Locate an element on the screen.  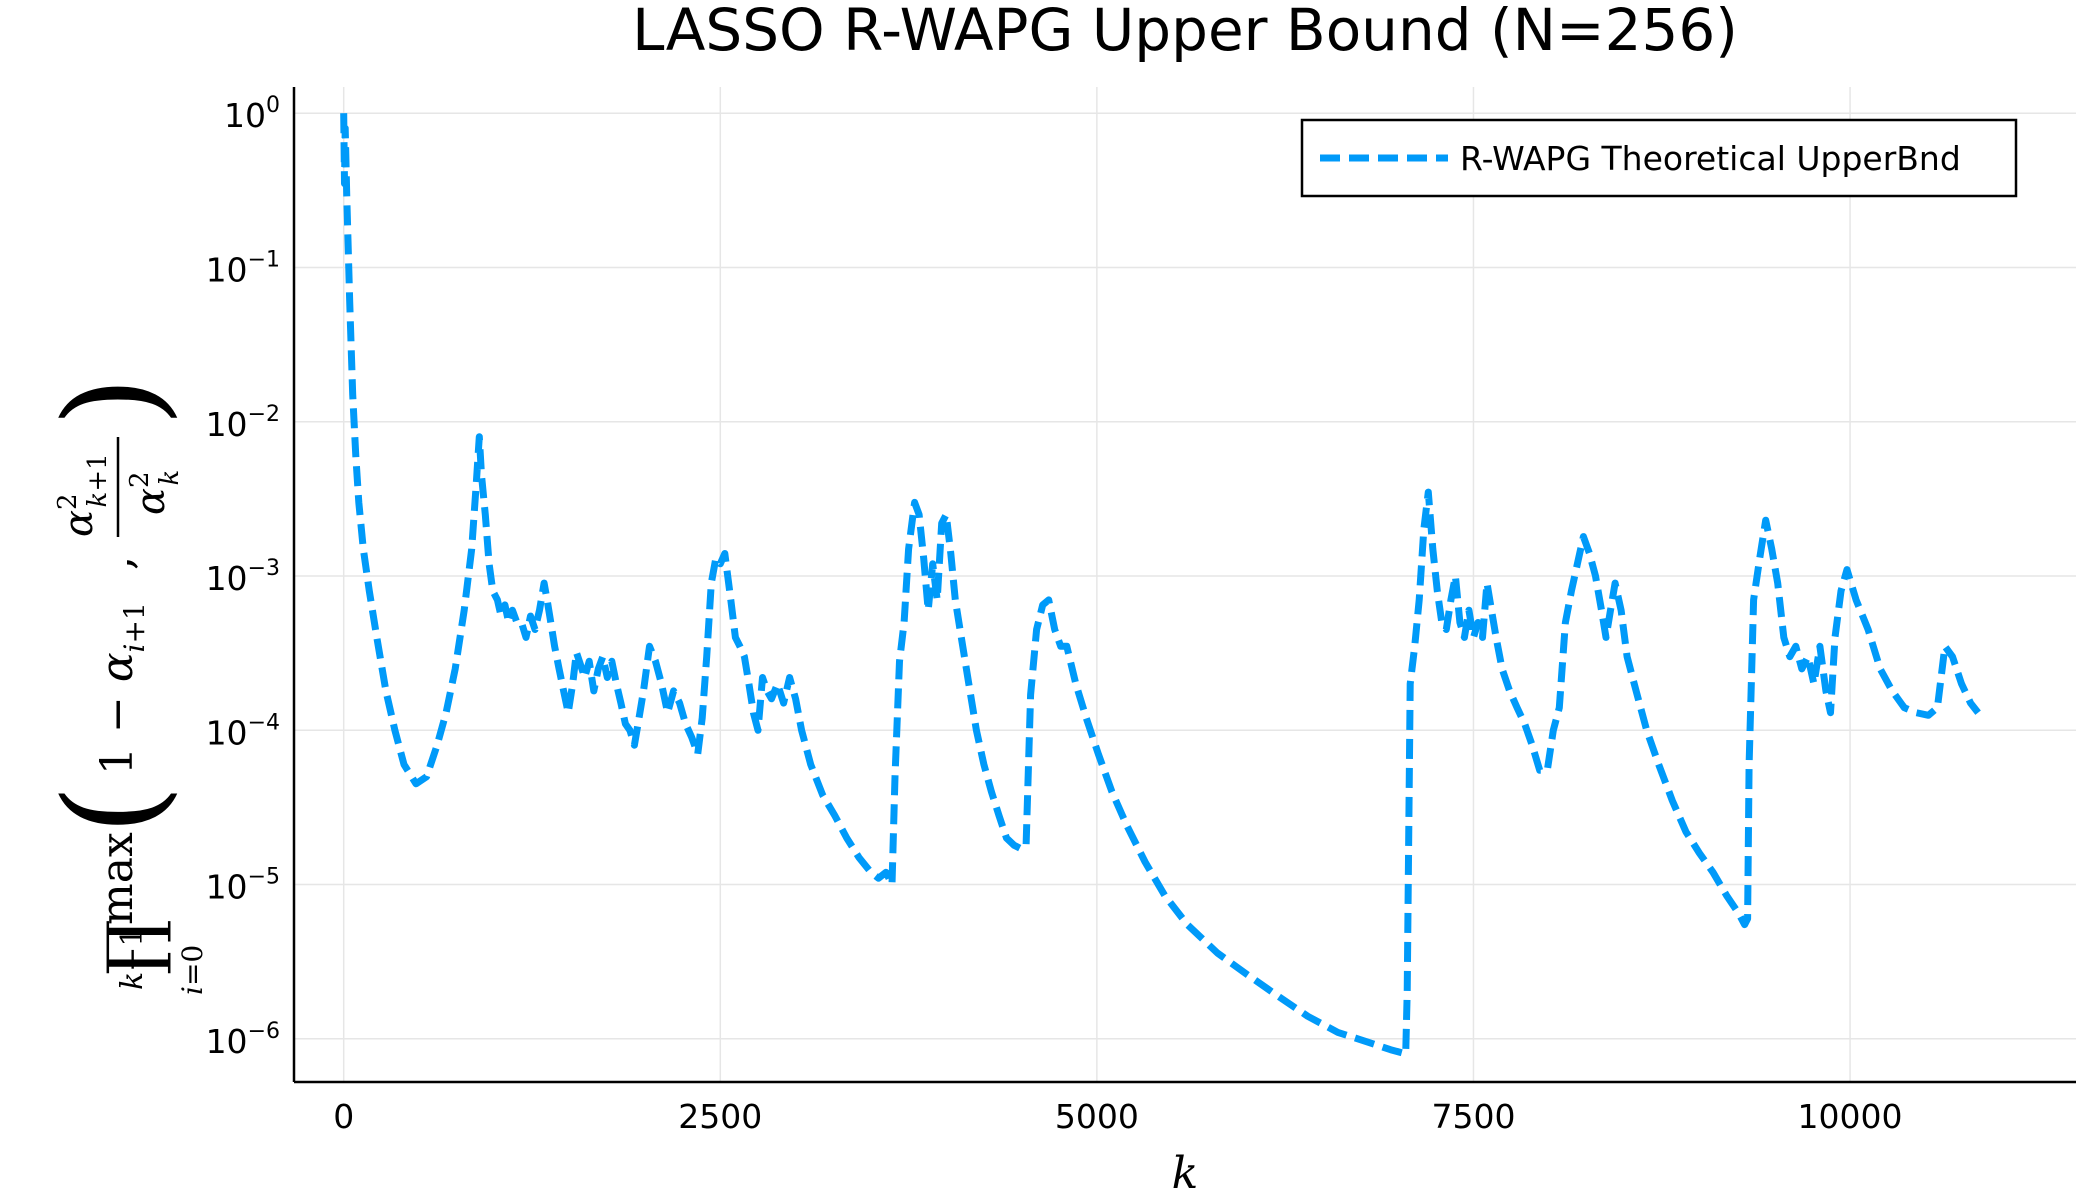
y-tick-label: 10⁻⁴ is located at coordinates (243, 731).